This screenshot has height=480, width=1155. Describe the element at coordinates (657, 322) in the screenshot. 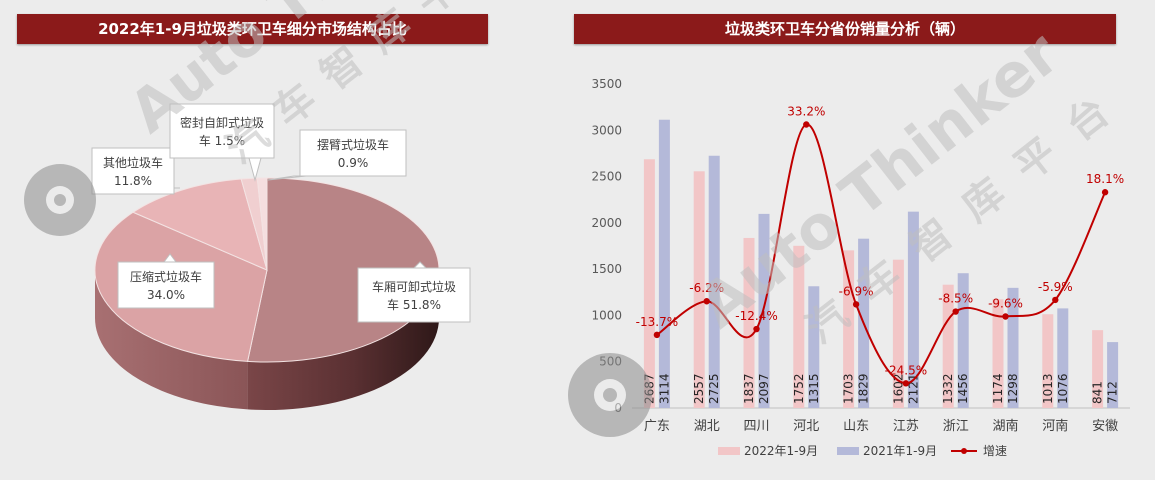

I see `growth-label: -13.7%` at that location.